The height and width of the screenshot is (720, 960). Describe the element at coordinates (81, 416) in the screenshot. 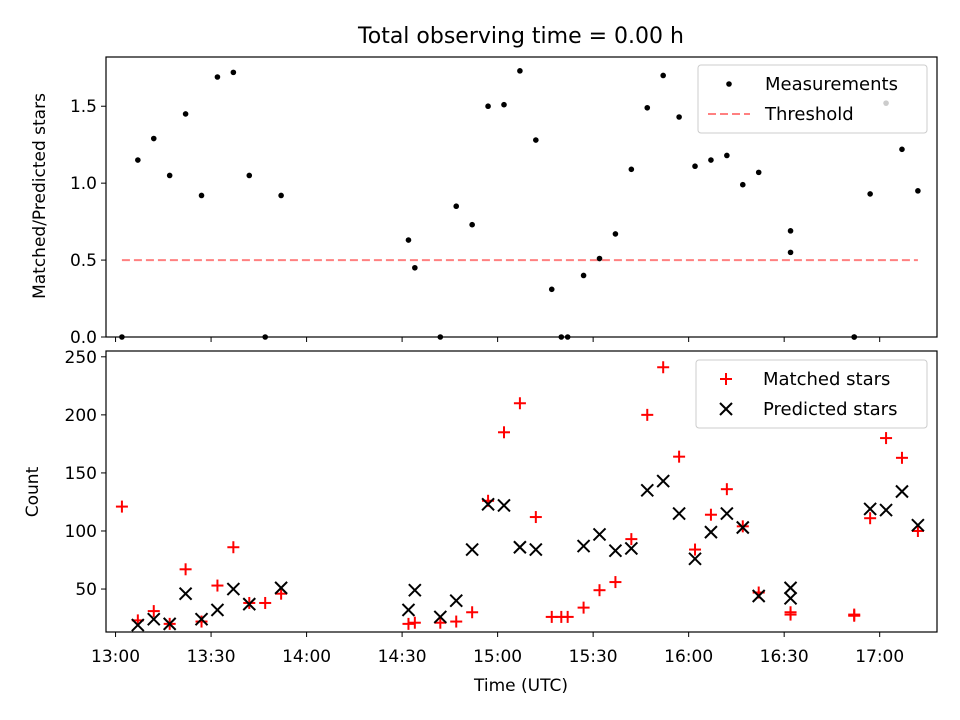

I see `bottom-y-tick-label: 200` at that location.